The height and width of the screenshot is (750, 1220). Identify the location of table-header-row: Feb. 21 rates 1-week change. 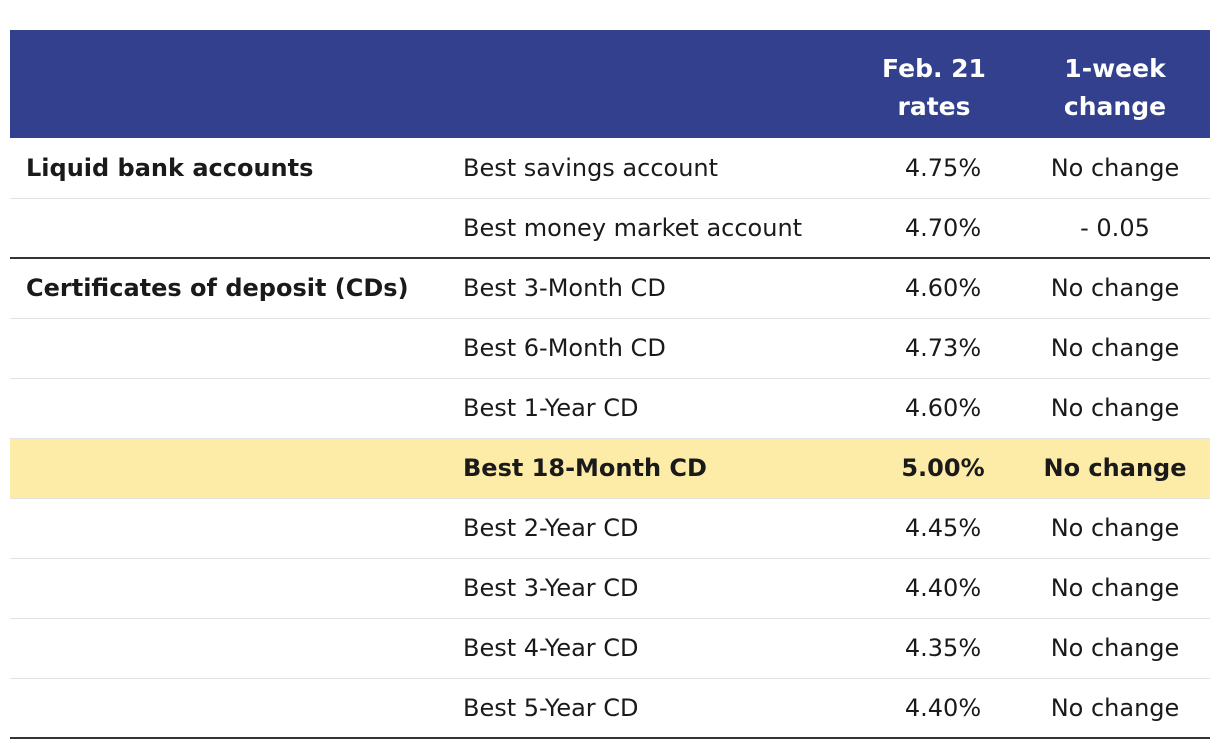
(610, 84).